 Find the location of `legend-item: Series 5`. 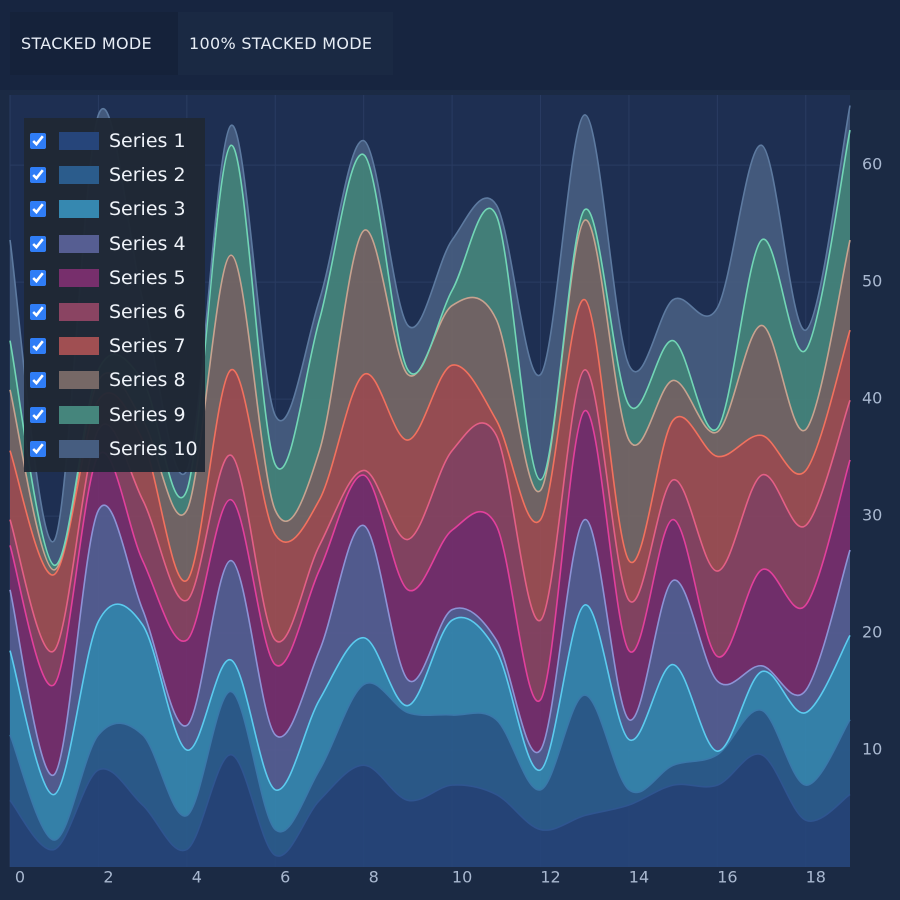

legend-item: Series 5 is located at coordinates (114, 278).